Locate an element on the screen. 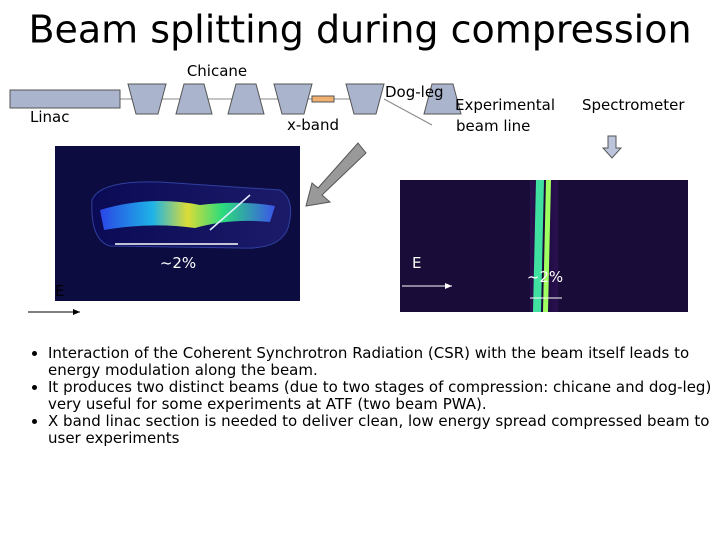 This screenshot has width=720, height=540. arrow-left-image is located at coordinates (336, 174).